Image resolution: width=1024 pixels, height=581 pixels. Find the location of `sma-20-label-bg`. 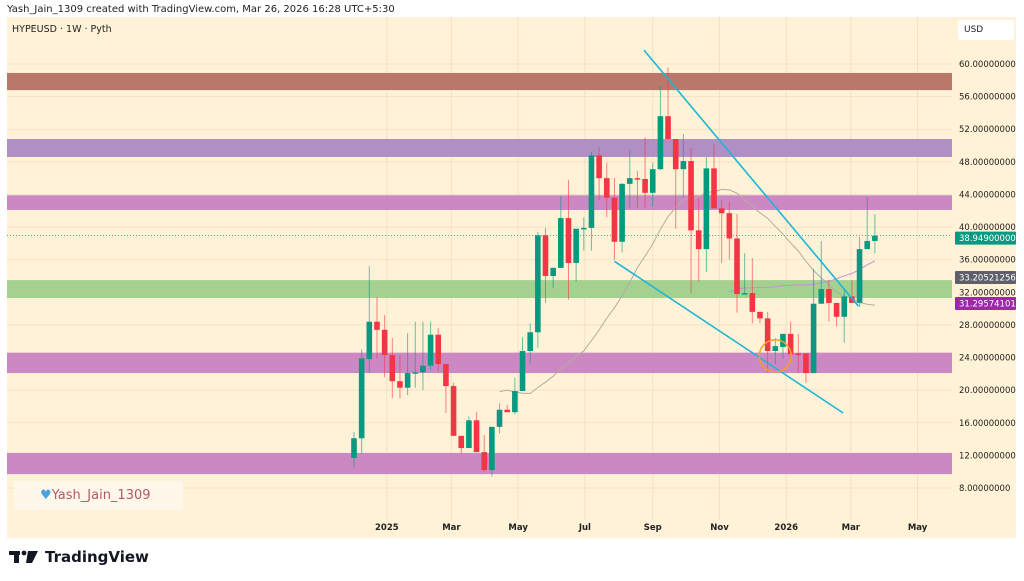

sma-20-label-bg is located at coordinates (985, 277).